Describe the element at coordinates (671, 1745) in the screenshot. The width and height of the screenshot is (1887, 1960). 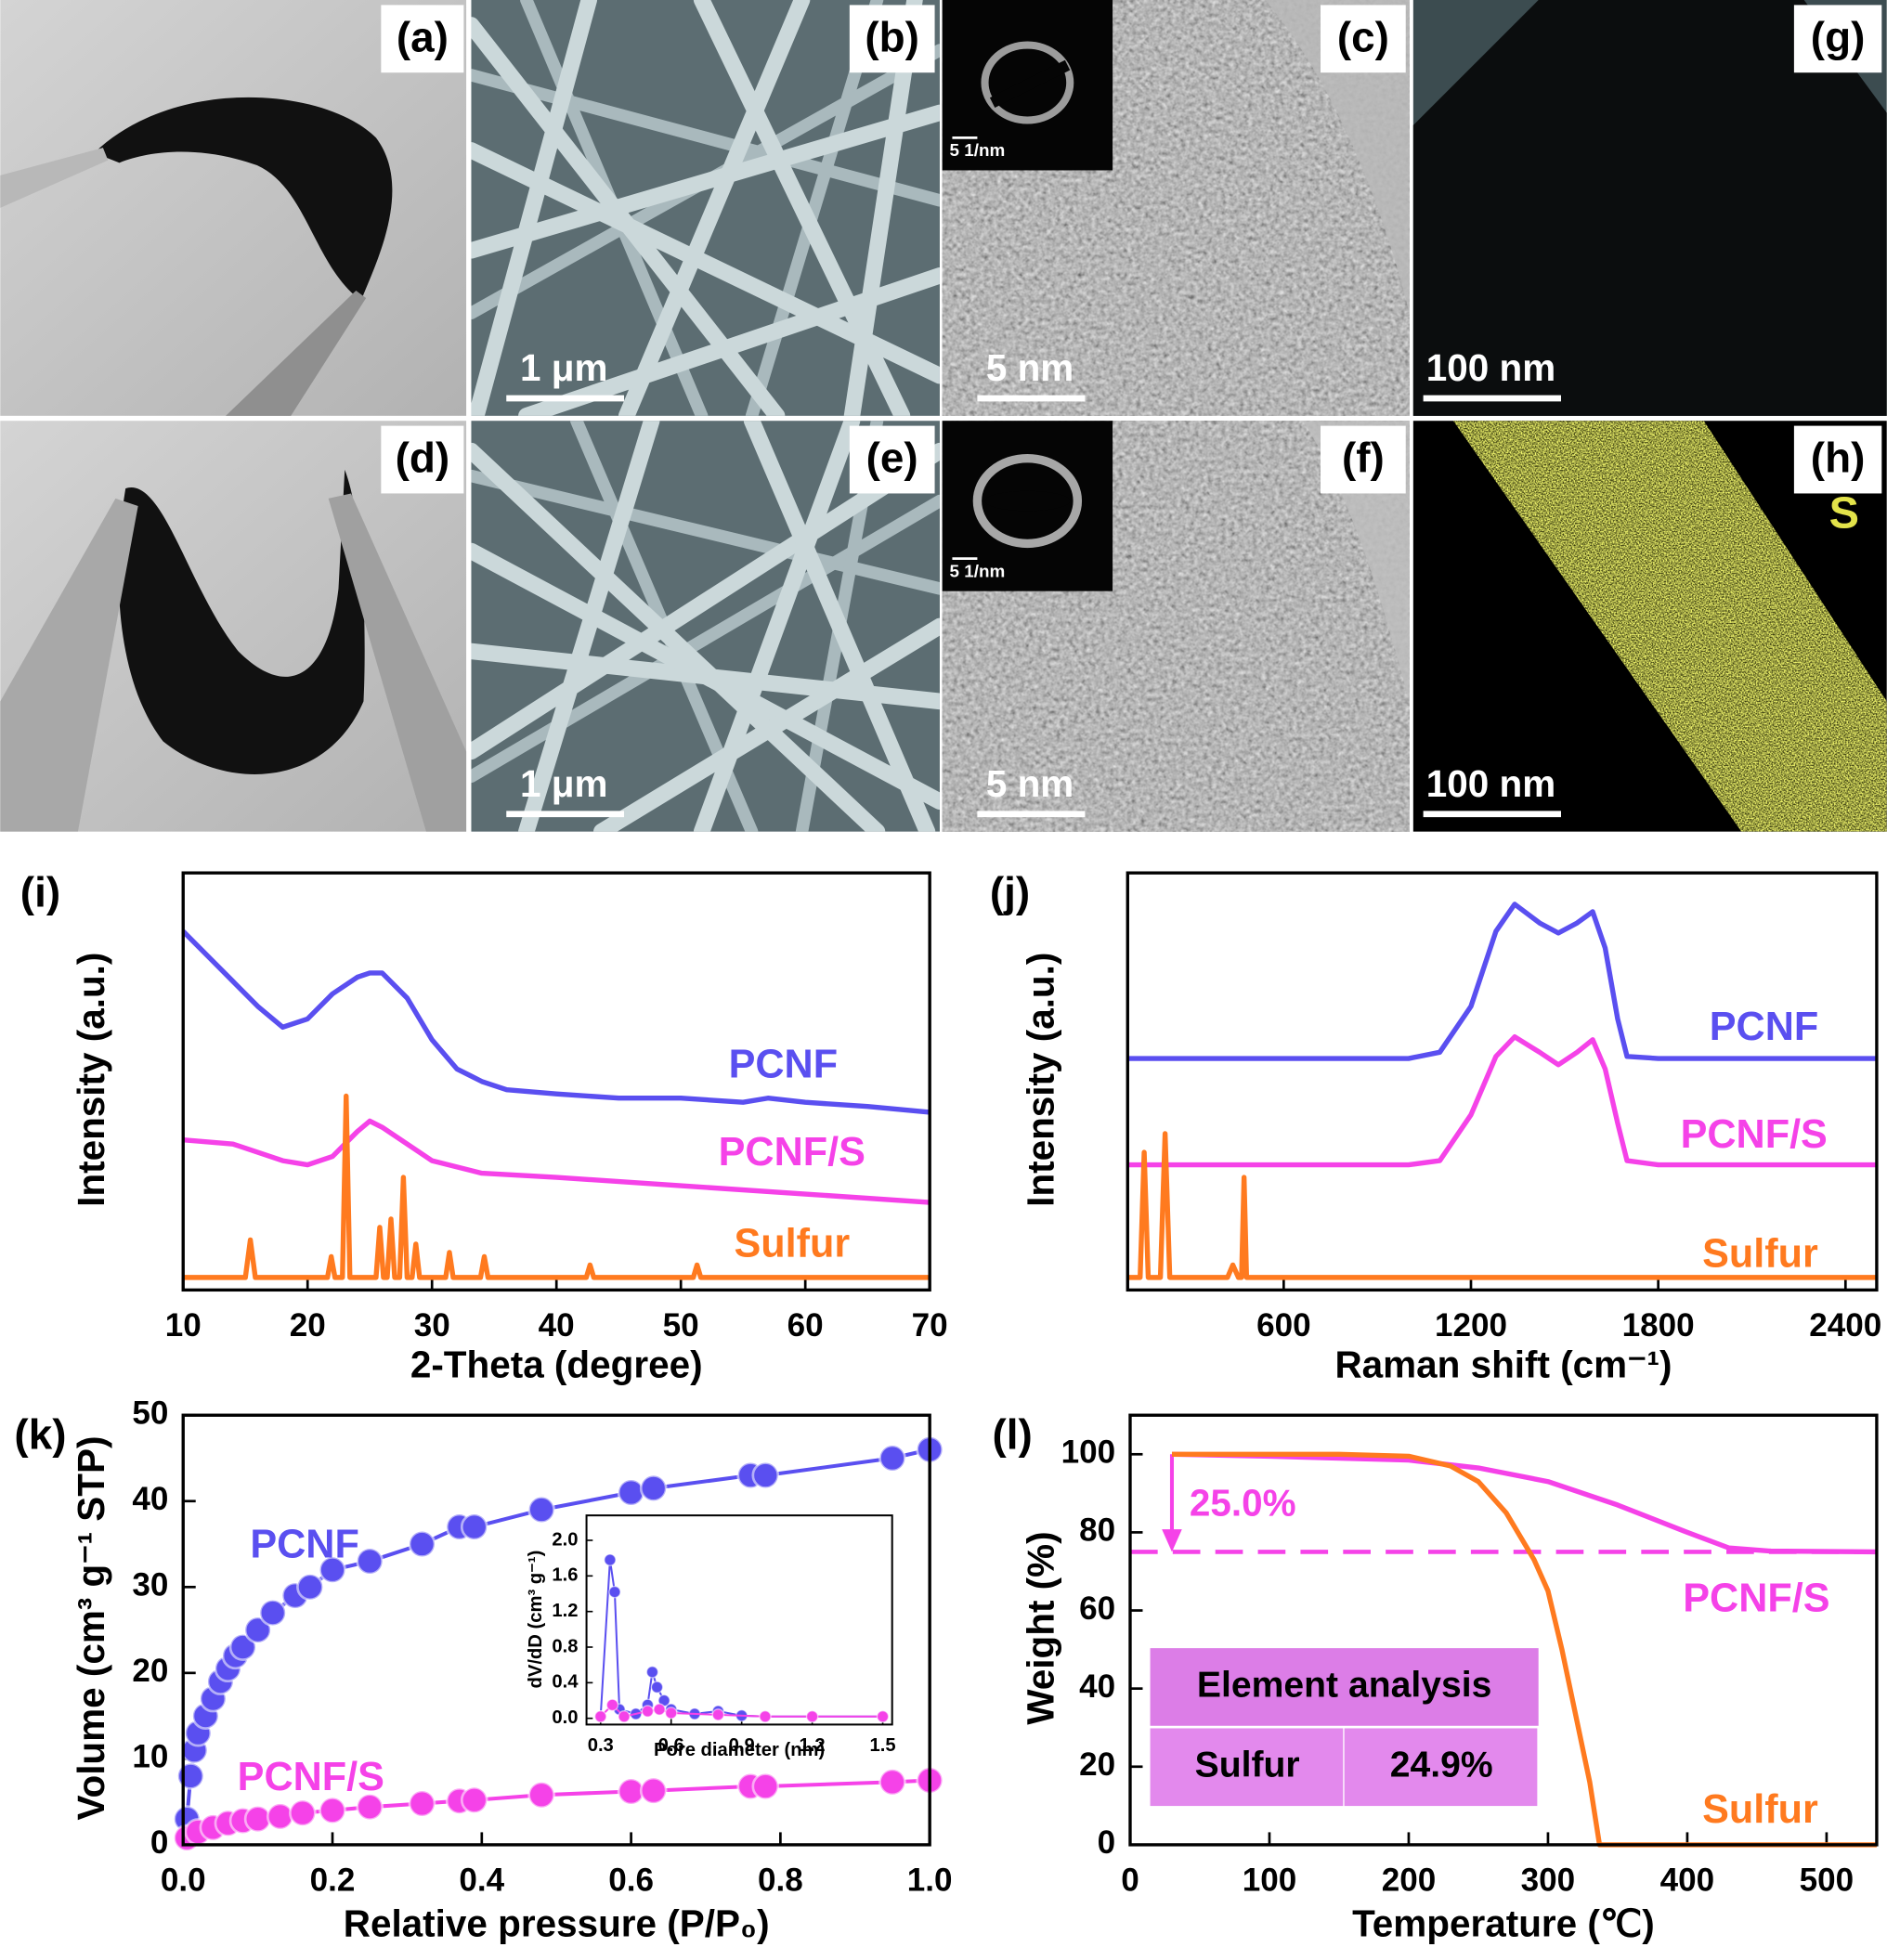
I see `x-tick-label: 0.6` at that location.